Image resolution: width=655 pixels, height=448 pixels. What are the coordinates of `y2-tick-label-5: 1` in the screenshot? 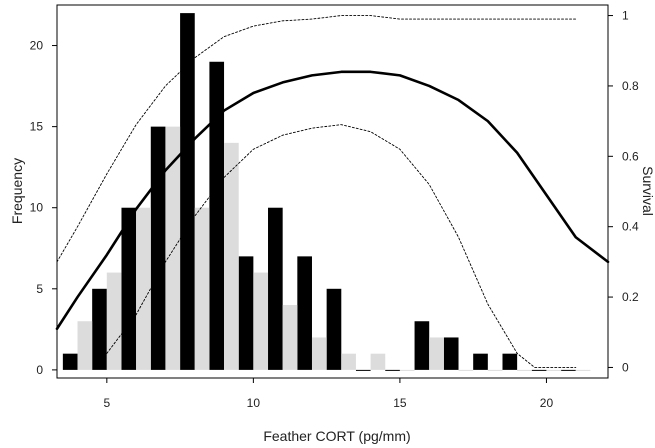 It's located at (625, 16).